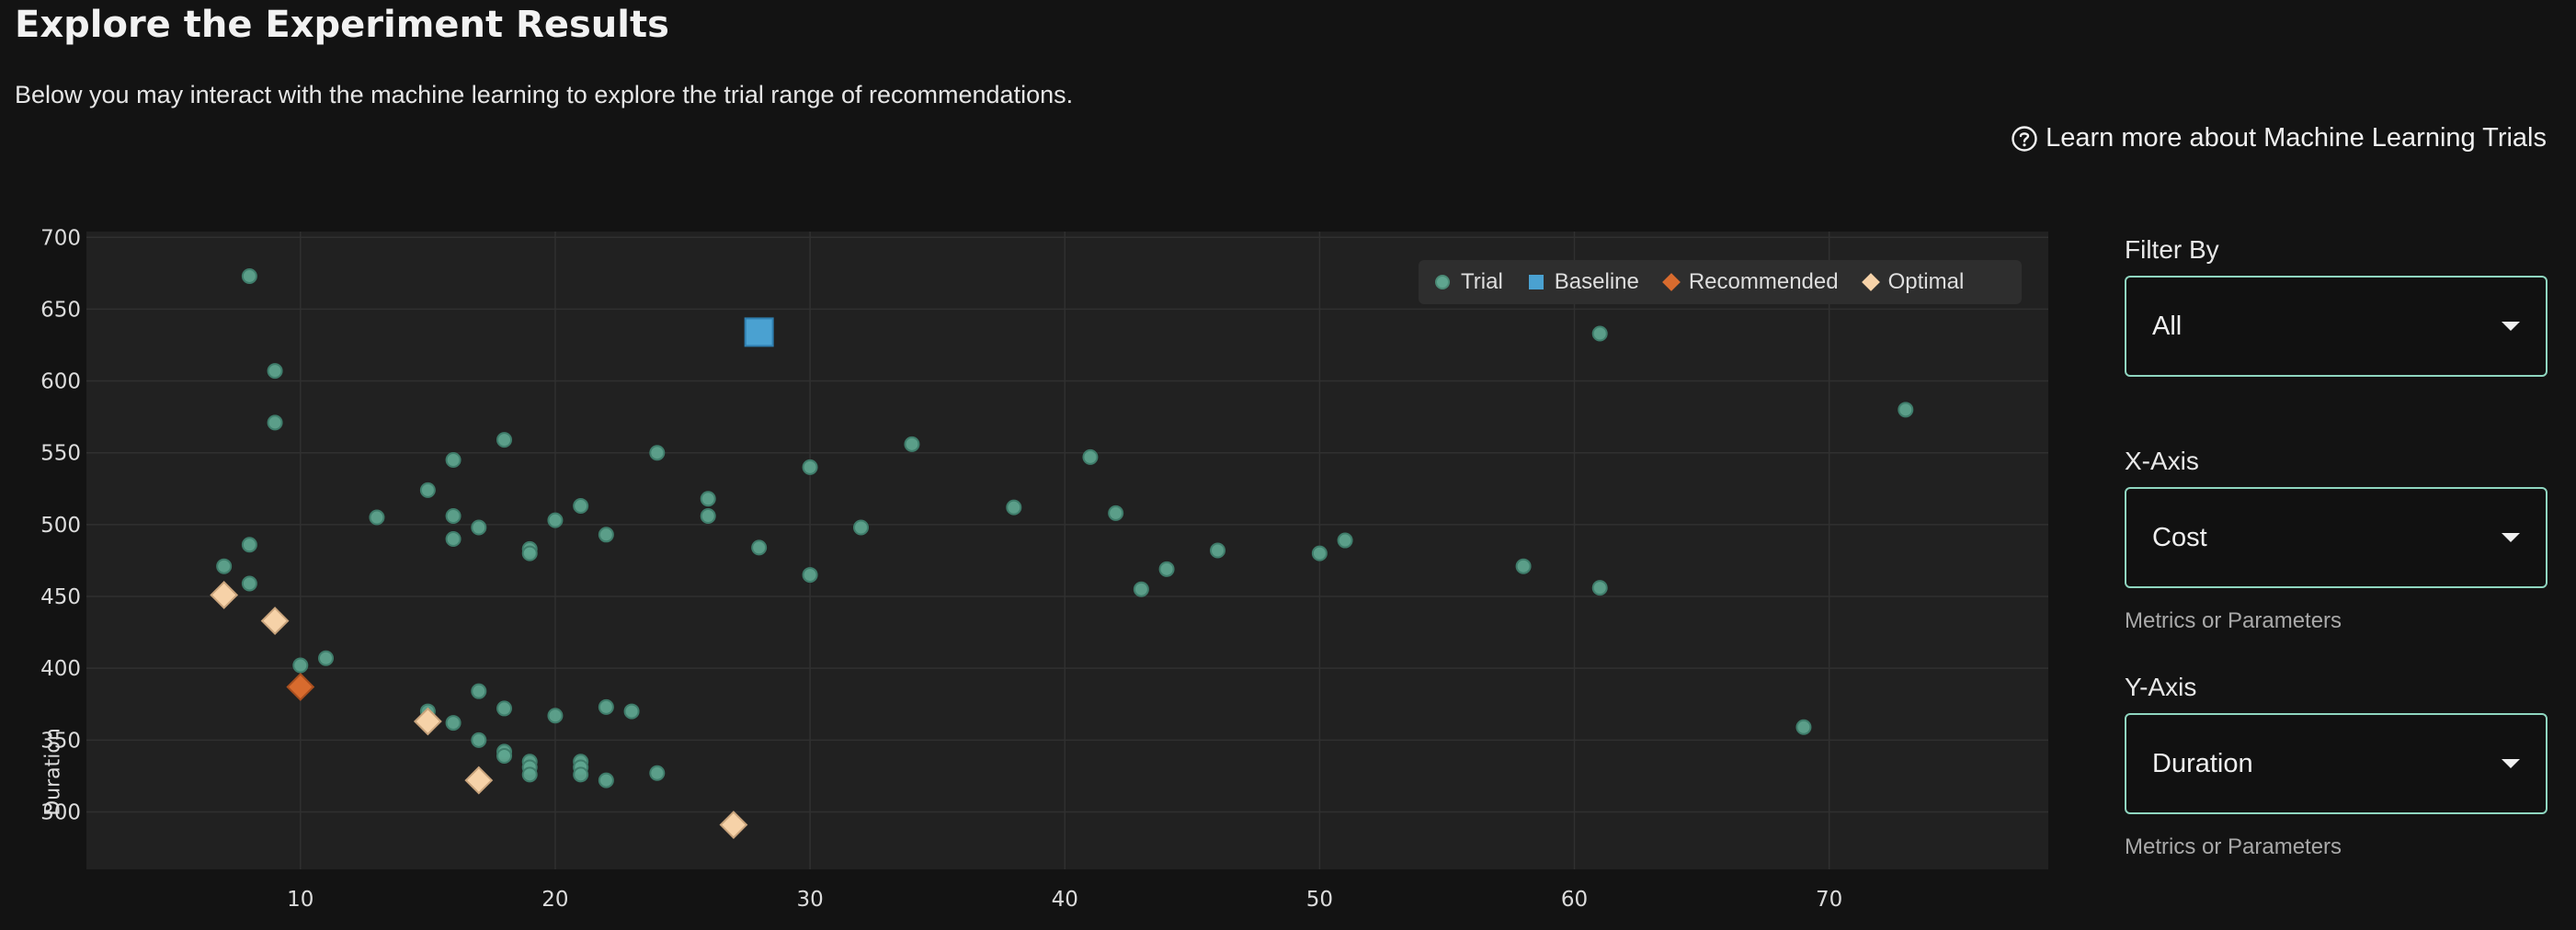 Image resolution: width=2576 pixels, height=930 pixels. What do you see at coordinates (1482, 281) in the screenshot?
I see `legend-label-trial: Trial` at bounding box center [1482, 281].